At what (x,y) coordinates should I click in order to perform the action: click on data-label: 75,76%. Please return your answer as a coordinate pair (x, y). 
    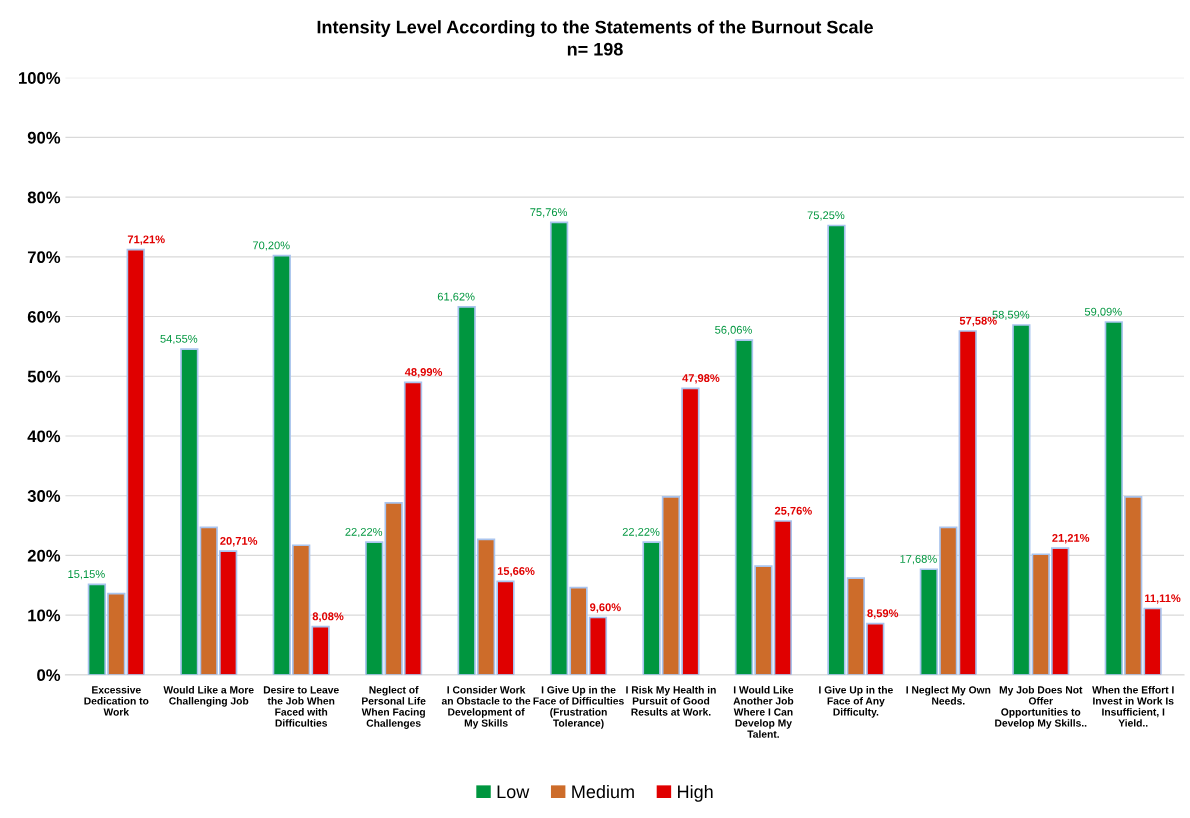
    Looking at the image, I should click on (549, 213).